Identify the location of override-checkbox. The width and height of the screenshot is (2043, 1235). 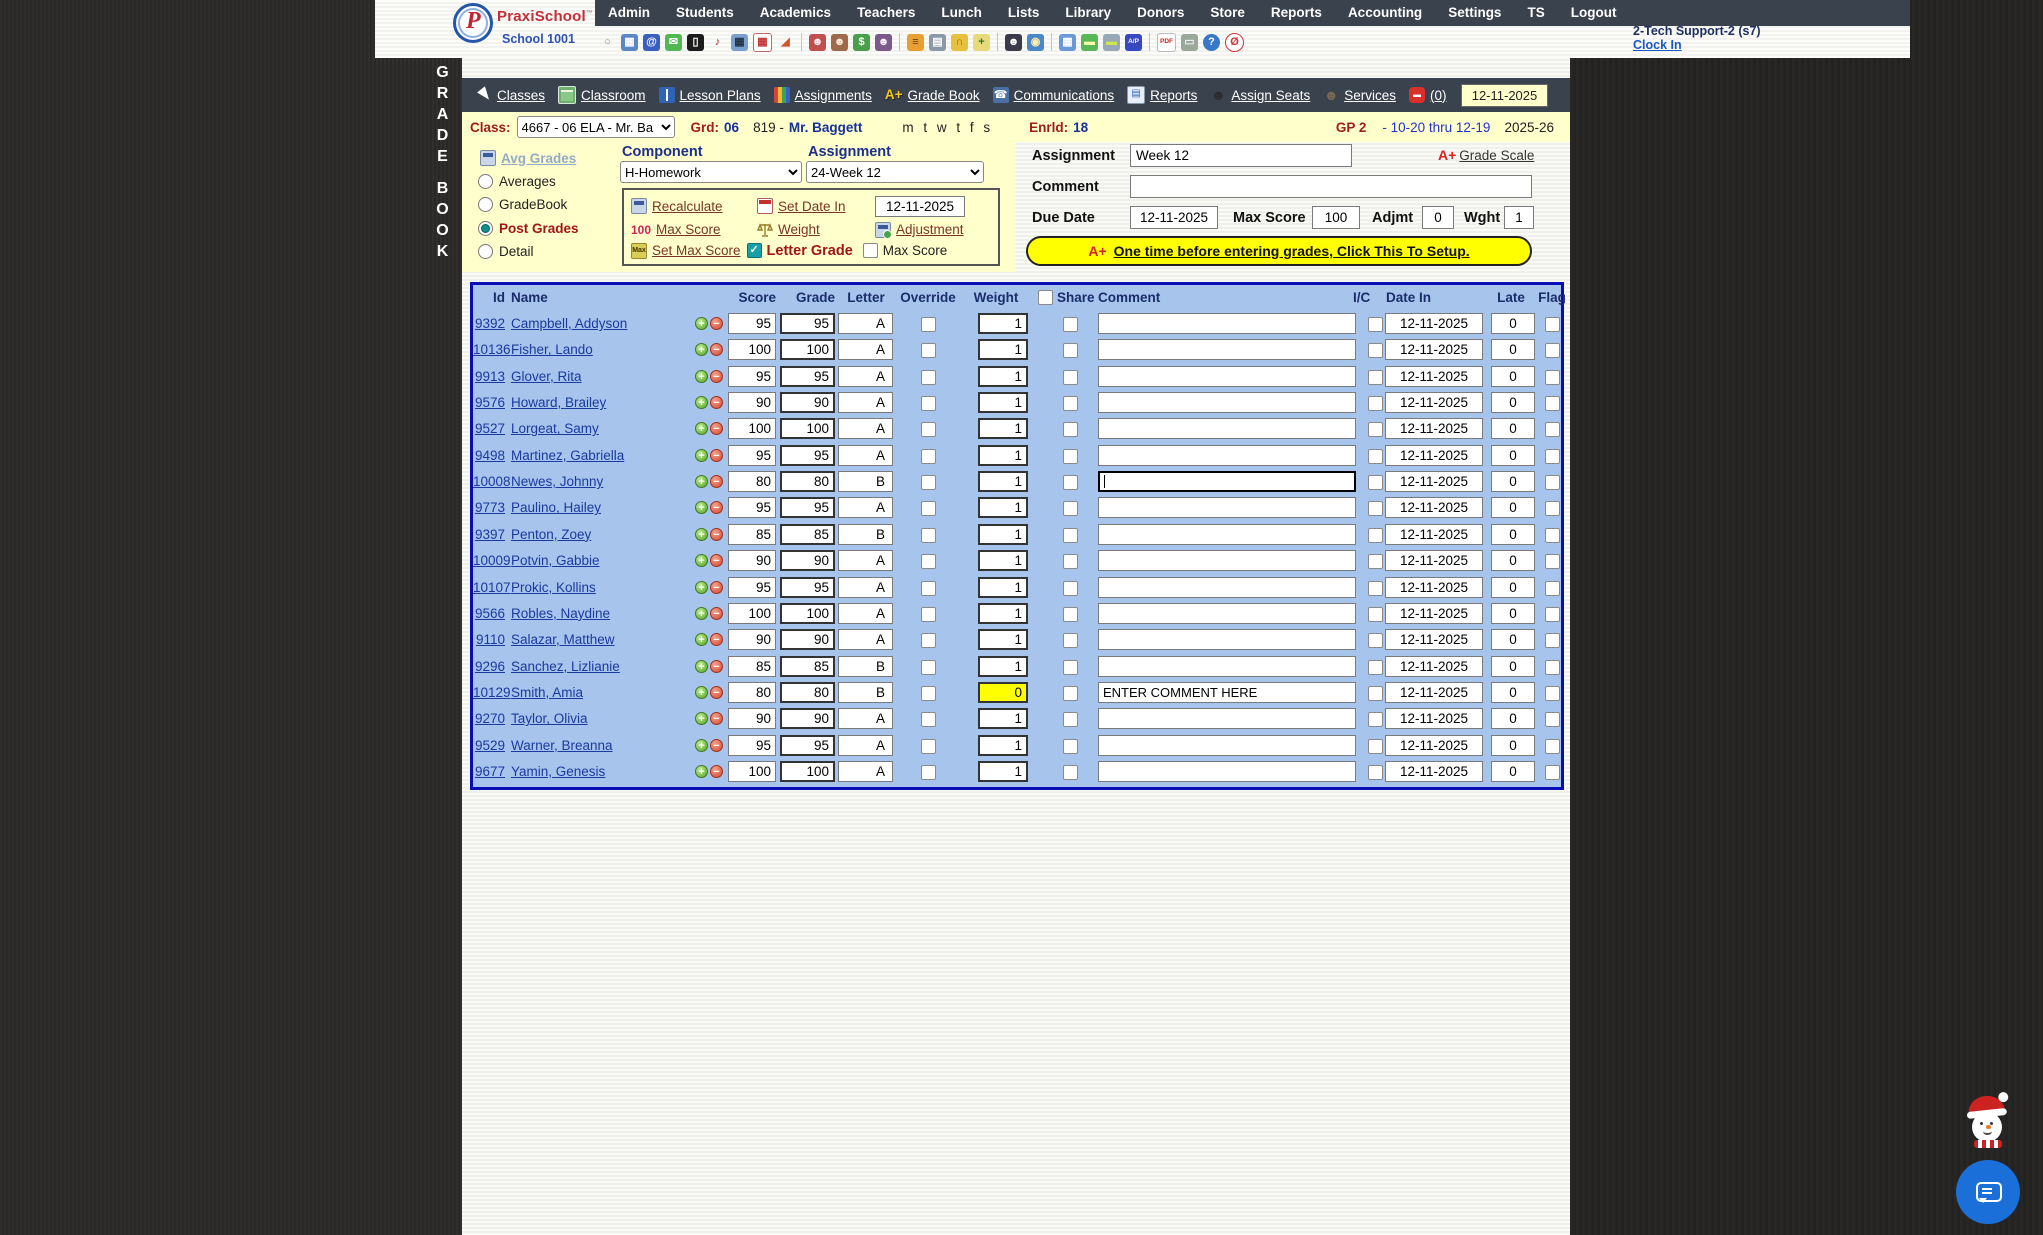
(928, 693).